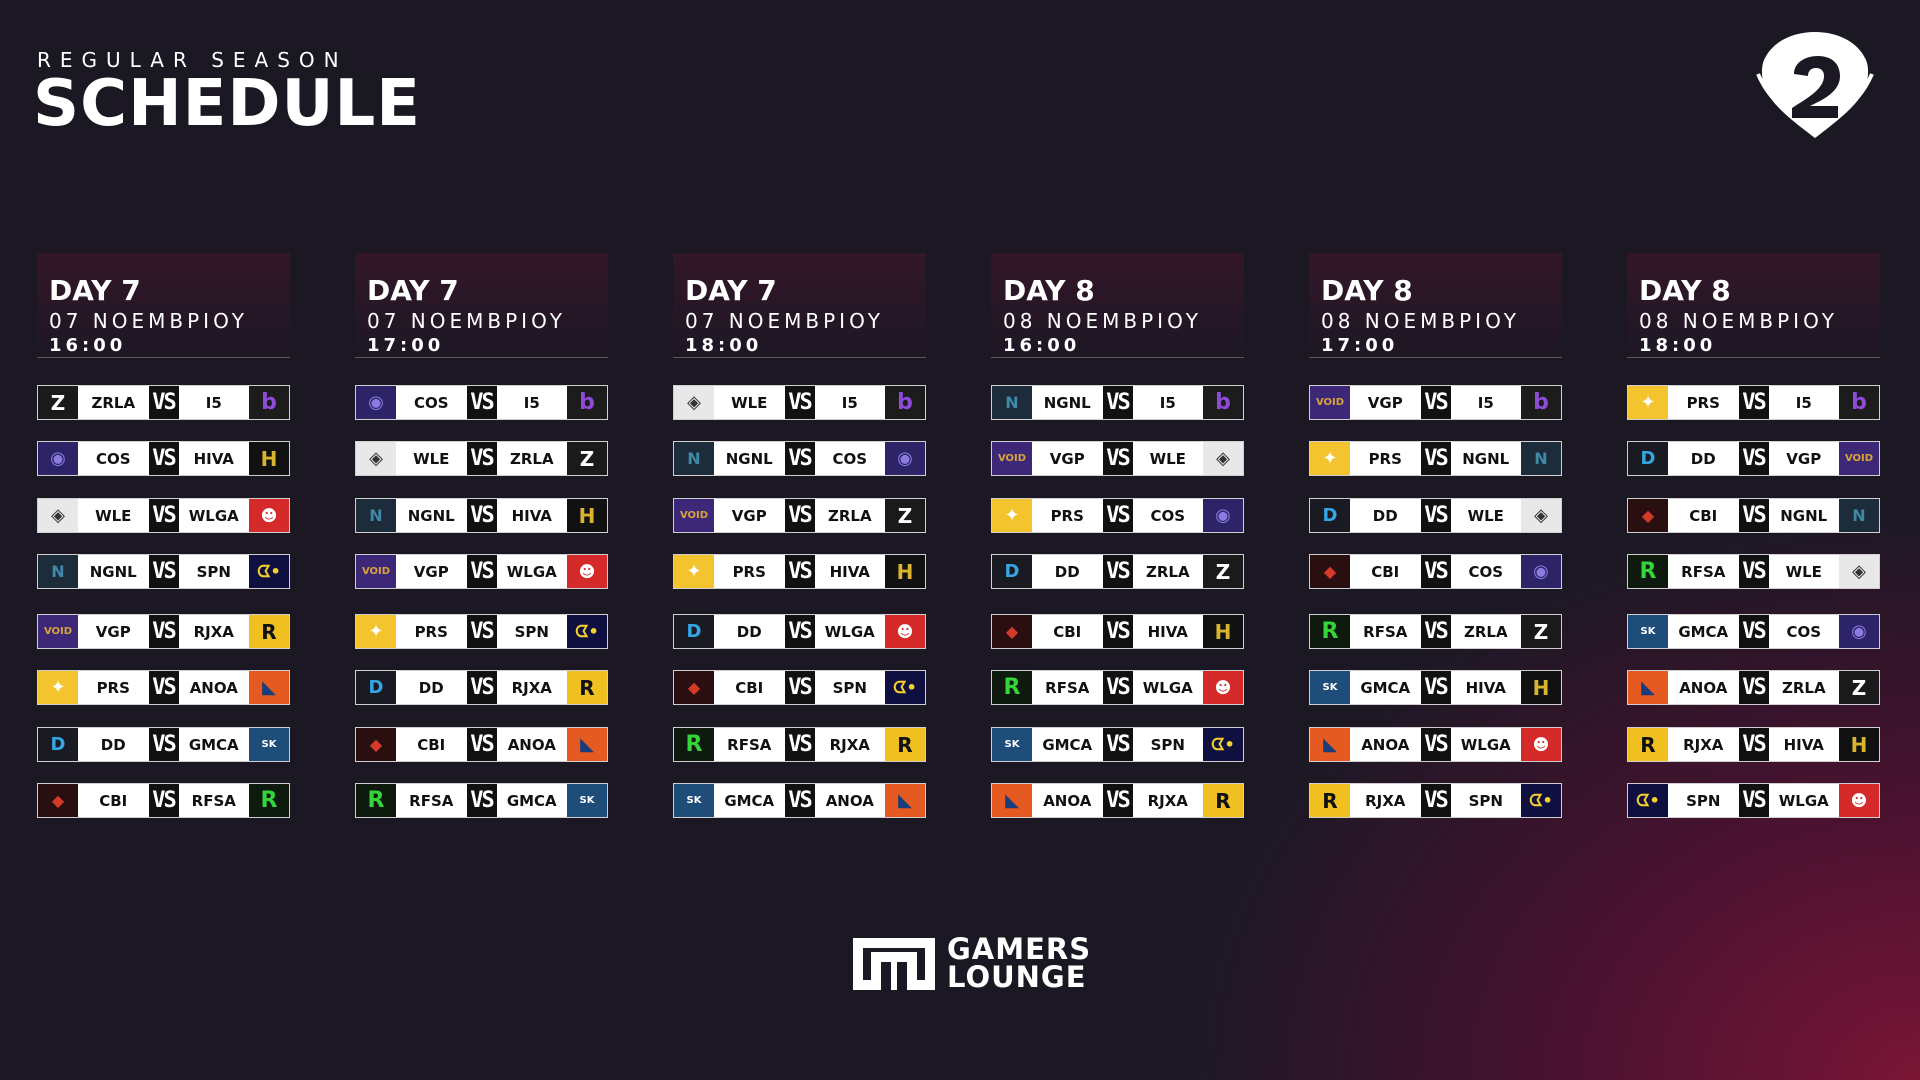 Image resolution: width=1920 pixels, height=1080 pixels. Describe the element at coordinates (905, 571) in the screenshot. I see `hiva-logo-icon: H` at that location.